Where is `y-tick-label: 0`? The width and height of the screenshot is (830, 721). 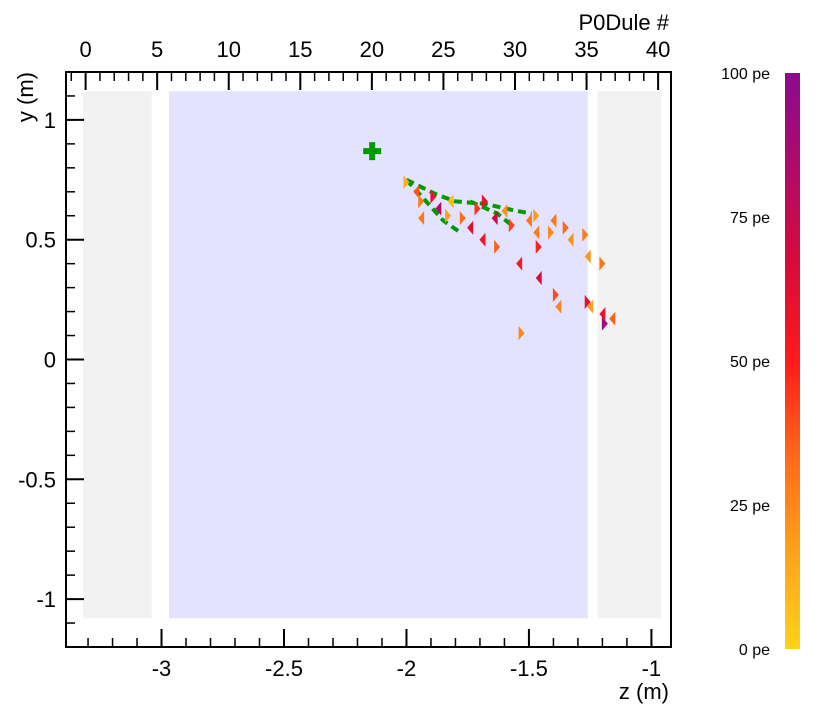 y-tick-label: 0 is located at coordinates (50, 360).